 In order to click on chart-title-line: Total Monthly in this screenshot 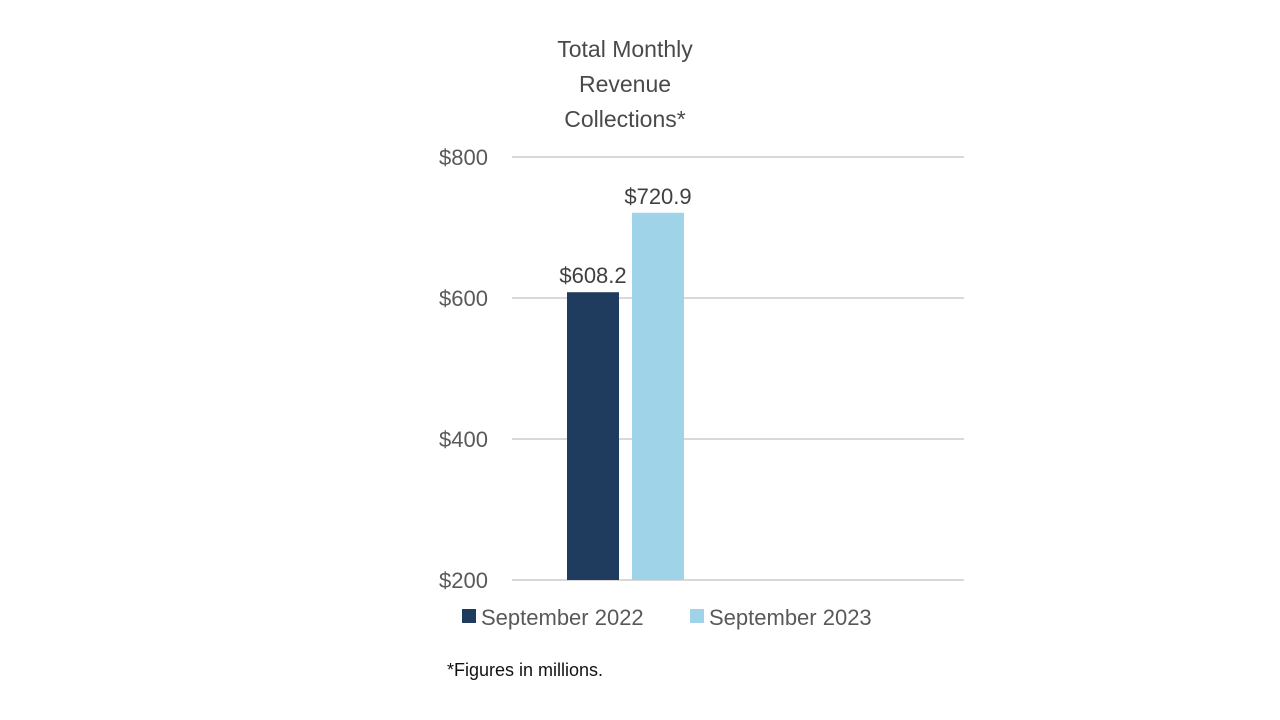, I will do `click(625, 49)`.